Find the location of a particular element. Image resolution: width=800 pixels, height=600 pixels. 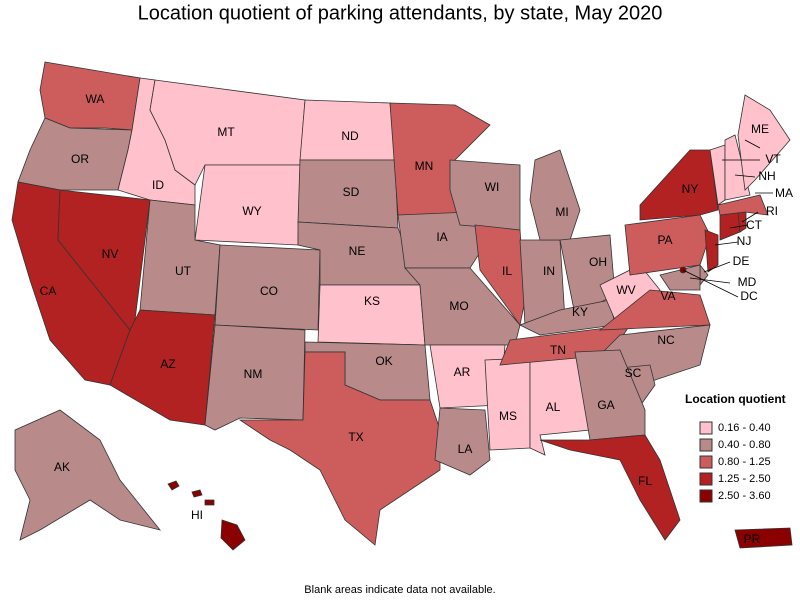

state-label: NC is located at coordinates (666, 340).